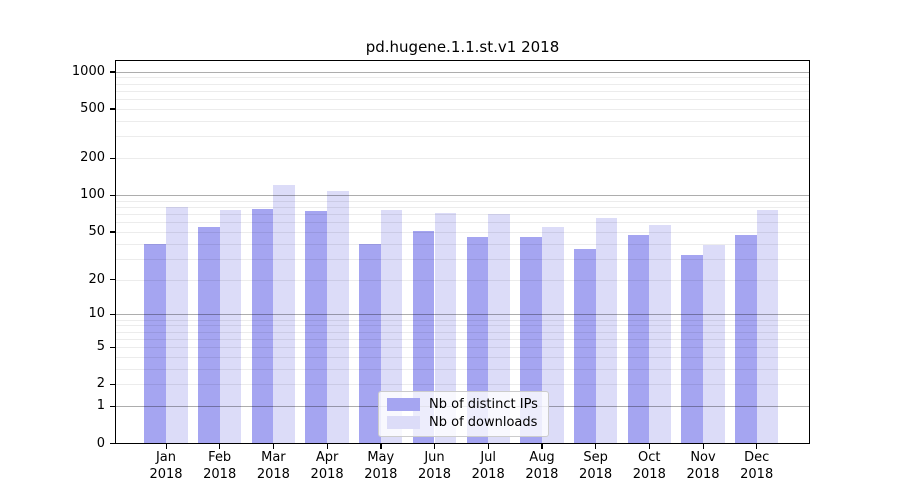  Describe the element at coordinates (463, 414) in the screenshot. I see `legend: Nb of distinct IPs Nb of downloads` at that location.